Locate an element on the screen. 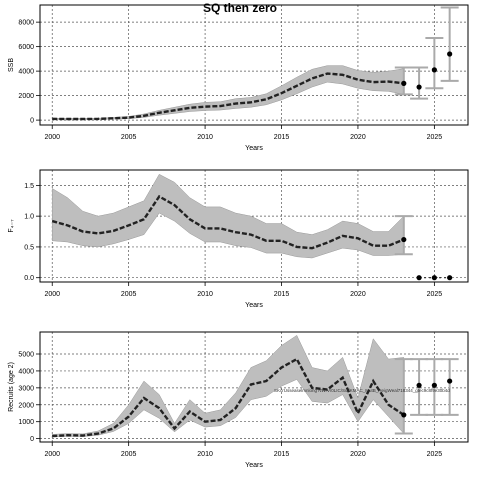 The image size is (480, 480). y-tick-label: 3000 is located at coordinates (26, 388).